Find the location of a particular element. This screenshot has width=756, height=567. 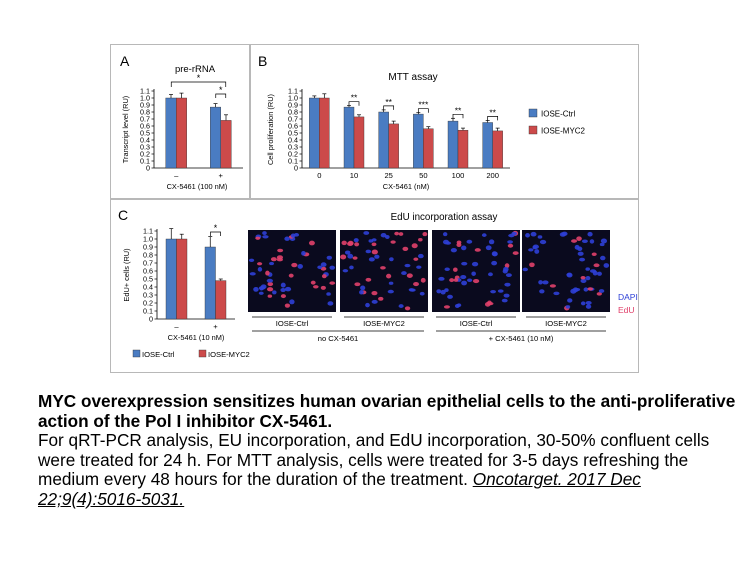

panel-c-y-tick-label: 0.3 is located at coordinates (148, 295).